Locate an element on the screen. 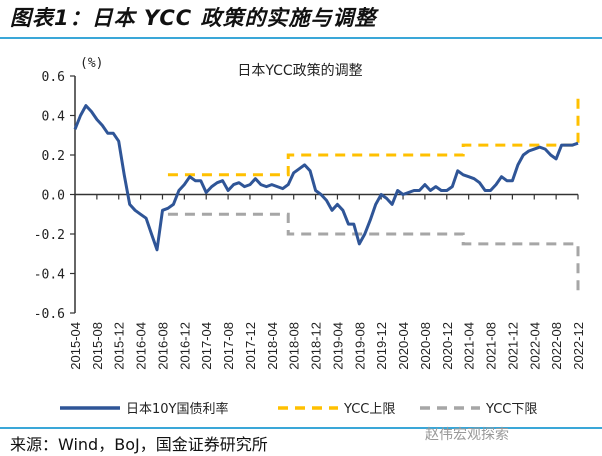  x-tick-label: 2018-04 is located at coordinates (272, 346).